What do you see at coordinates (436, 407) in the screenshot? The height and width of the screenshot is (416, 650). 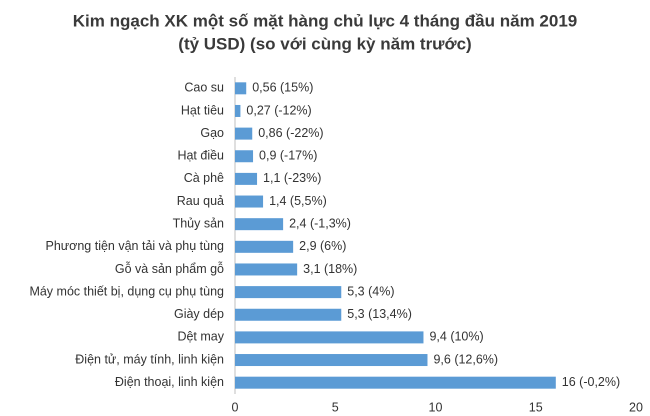 I see `x-tick-label: 10` at bounding box center [436, 407].